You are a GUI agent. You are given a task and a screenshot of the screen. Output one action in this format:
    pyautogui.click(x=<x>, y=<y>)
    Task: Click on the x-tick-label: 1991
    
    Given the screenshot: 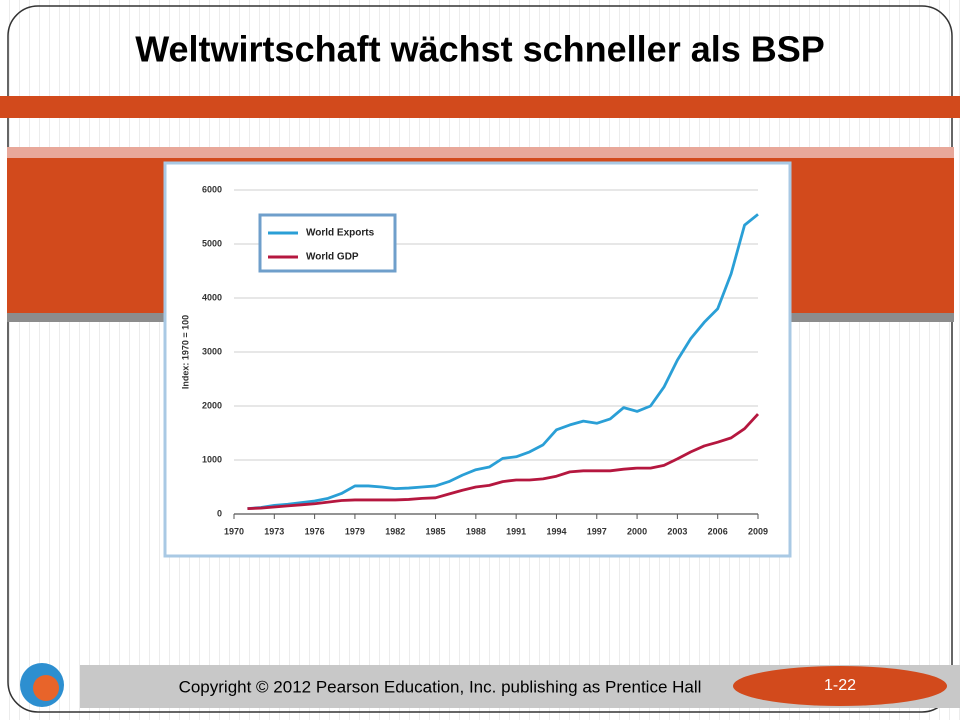 What is the action you would take?
    pyautogui.click(x=516, y=531)
    